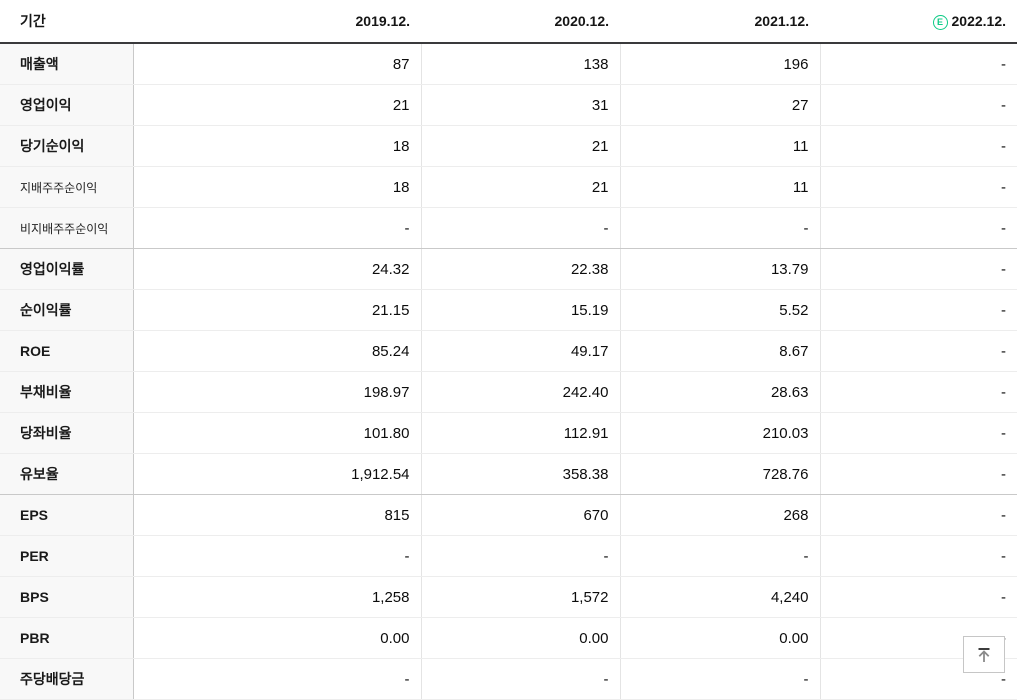 This screenshot has width=1017, height=700. I want to click on row-label: 매출액, so click(67, 64).